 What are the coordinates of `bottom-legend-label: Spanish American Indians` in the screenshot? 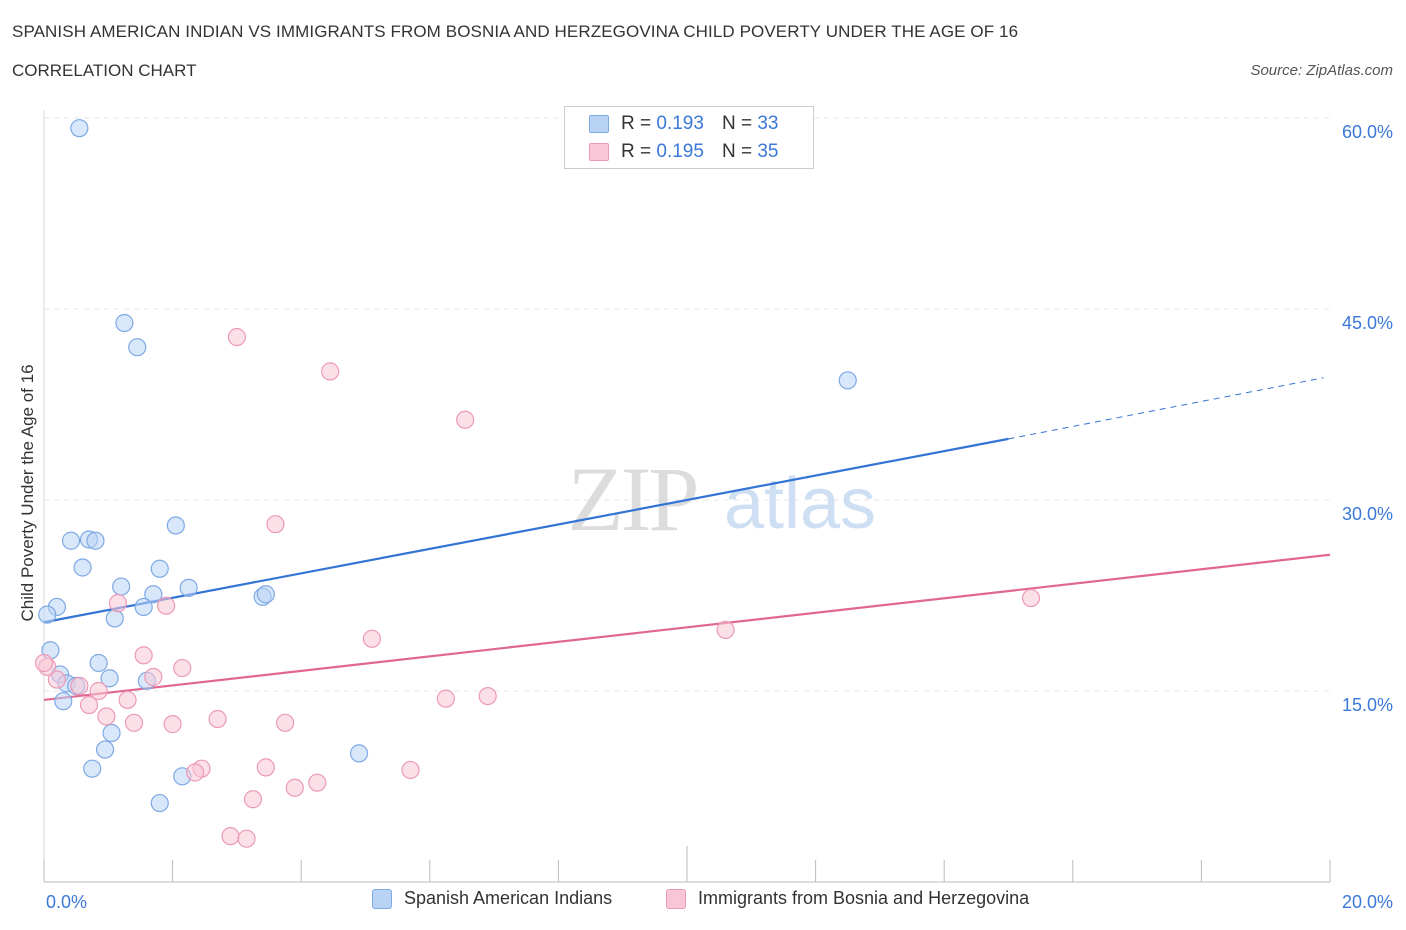 It's located at (508, 898).